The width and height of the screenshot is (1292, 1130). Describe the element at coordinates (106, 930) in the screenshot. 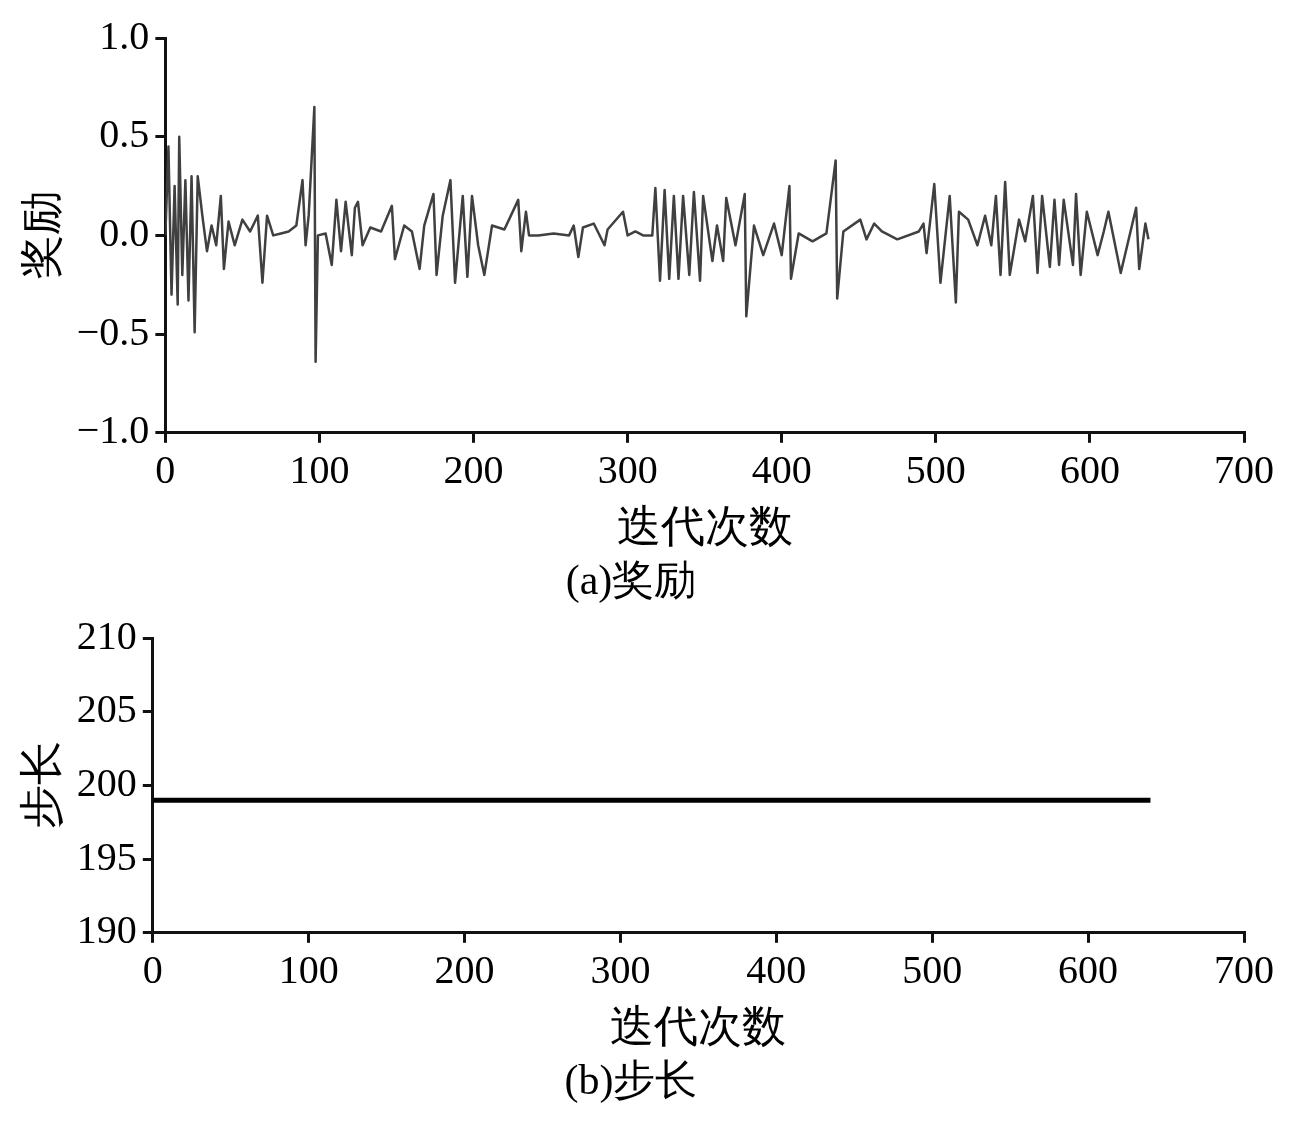

I see `y-tick-label: 190` at that location.